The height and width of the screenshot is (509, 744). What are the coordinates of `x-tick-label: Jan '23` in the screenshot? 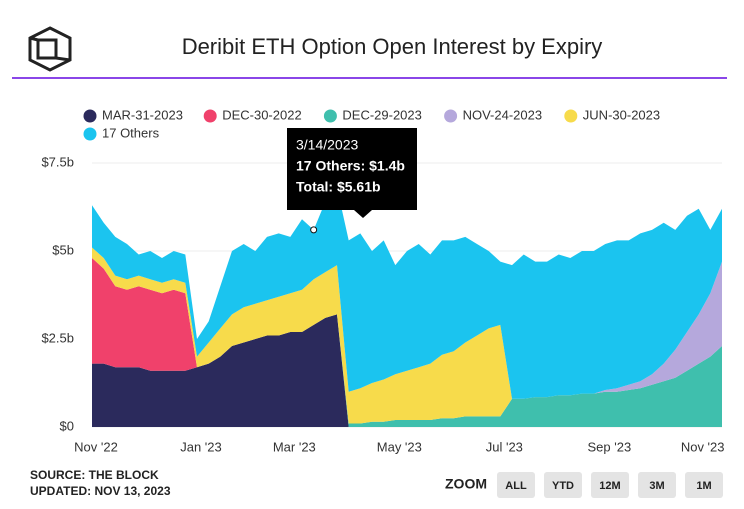 It's located at (201, 446).